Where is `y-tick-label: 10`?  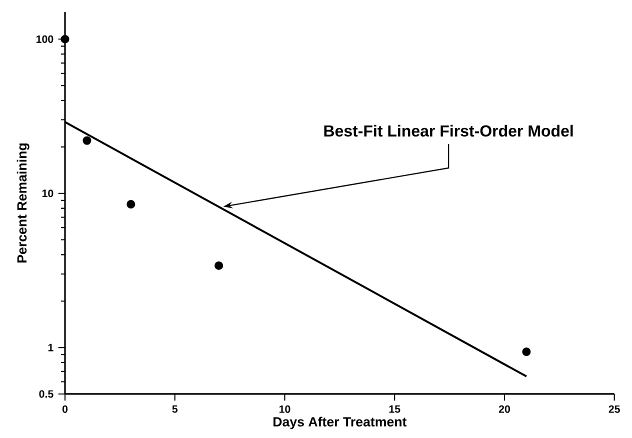
y-tick-label: 10 is located at coordinates (48, 194).